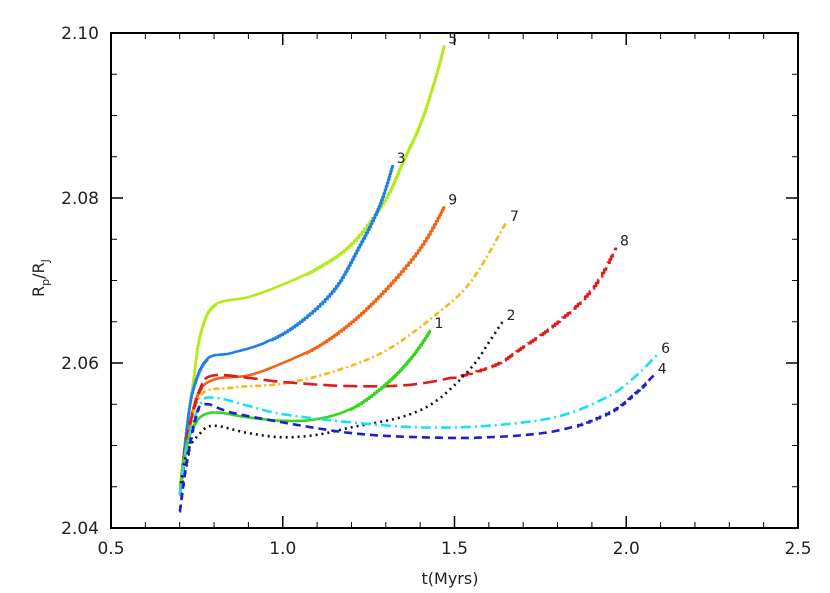 The image size is (830, 593). What do you see at coordinates (624, 242) in the screenshot?
I see `series-label-8: 8` at bounding box center [624, 242].